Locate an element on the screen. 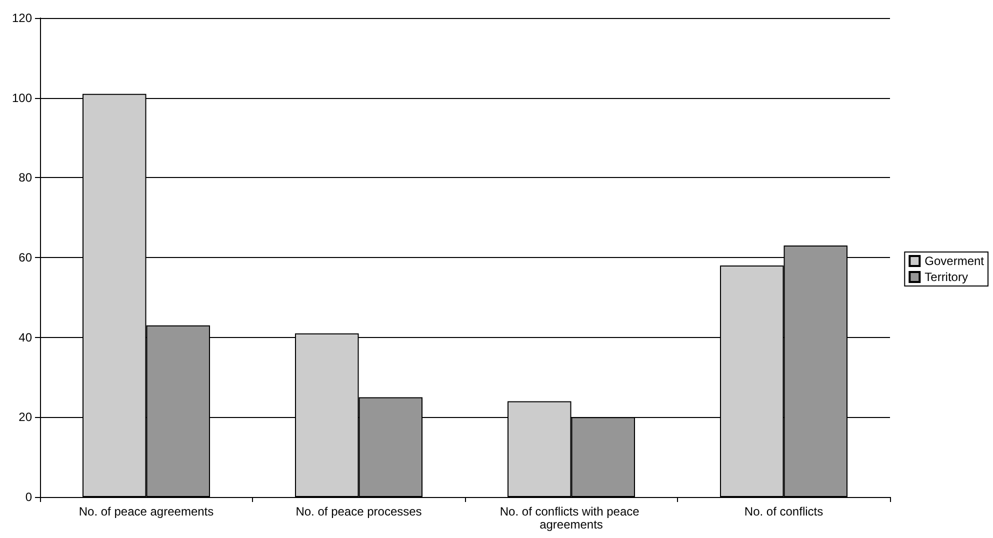  x-tick-label: No. of peace agreements is located at coordinates (146, 511).